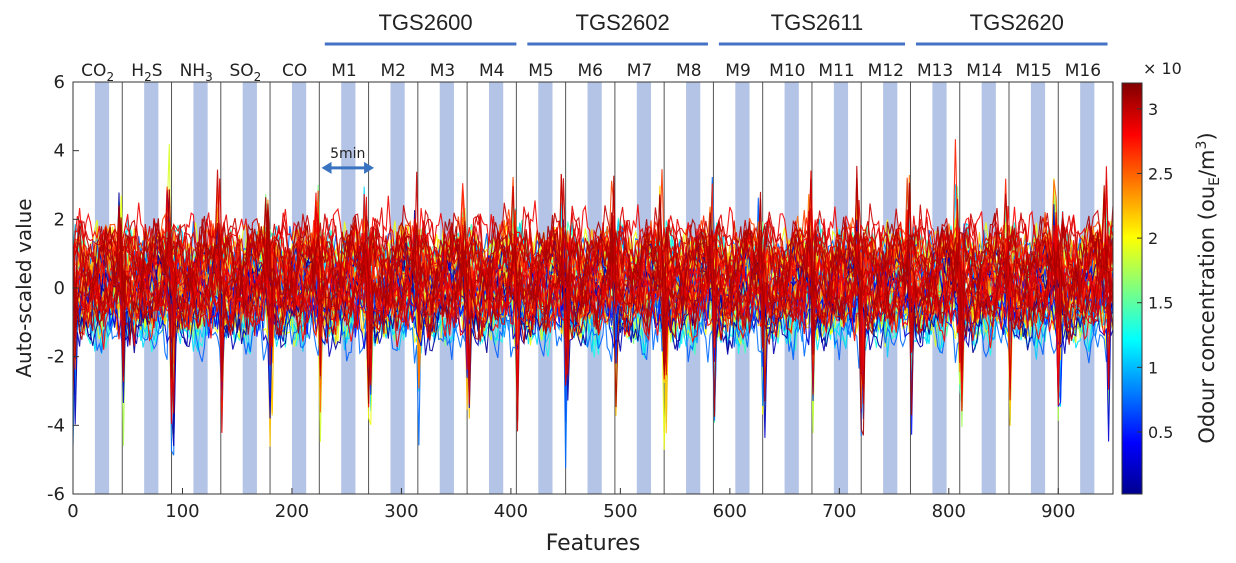  Describe the element at coordinates (59, 82) in the screenshot. I see `y-tick-label: 6` at that location.